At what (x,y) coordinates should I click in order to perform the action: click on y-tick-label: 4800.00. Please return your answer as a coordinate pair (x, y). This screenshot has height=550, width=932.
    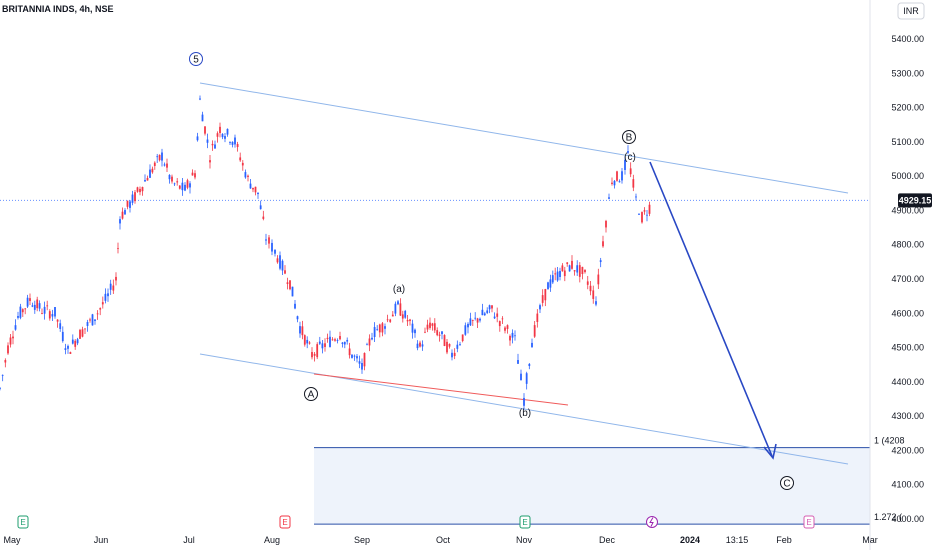
    Looking at the image, I should click on (907, 245).